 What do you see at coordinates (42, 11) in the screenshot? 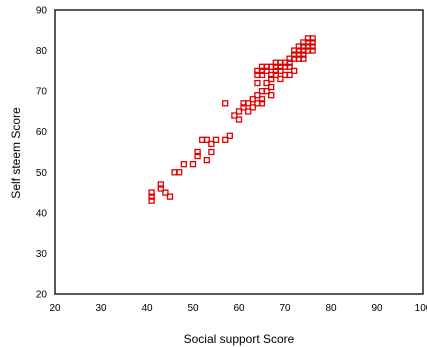
I see `y-tick-label: 90` at bounding box center [42, 11].